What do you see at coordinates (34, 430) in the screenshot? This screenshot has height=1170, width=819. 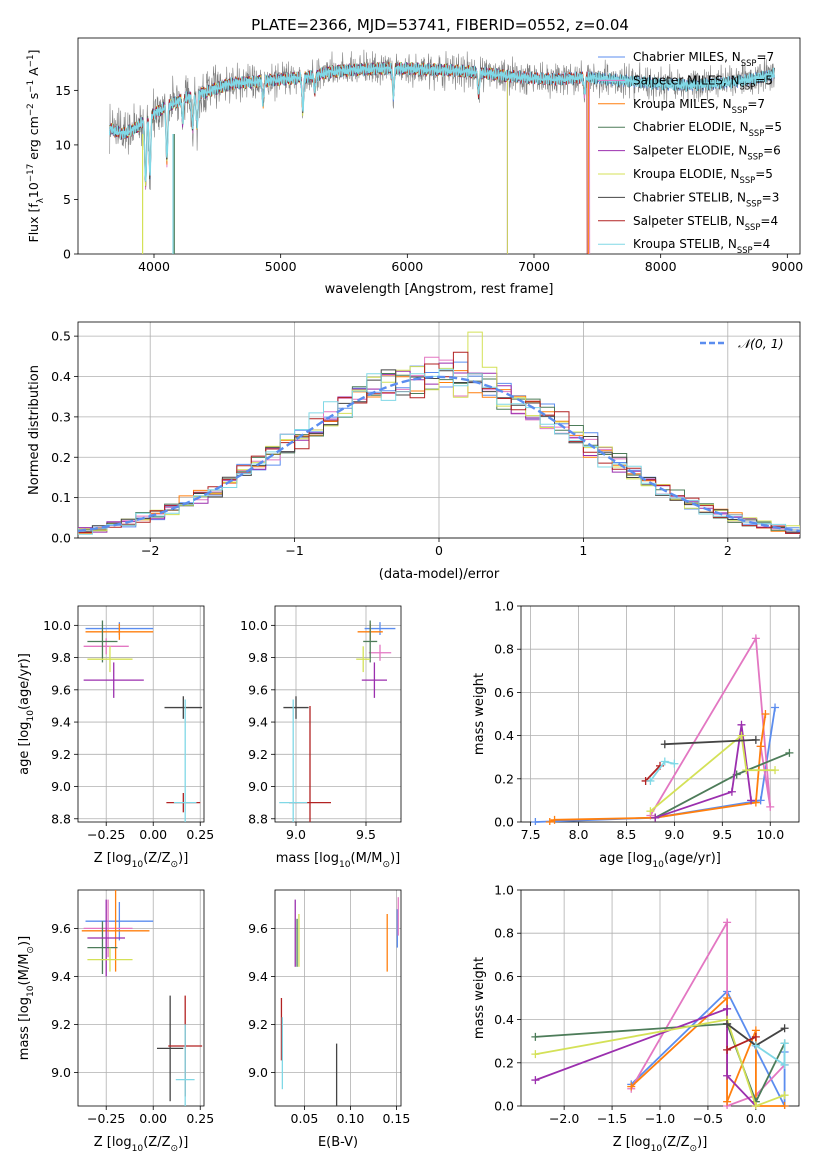 I see `y-axis-label: Normed distribution` at bounding box center [34, 430].